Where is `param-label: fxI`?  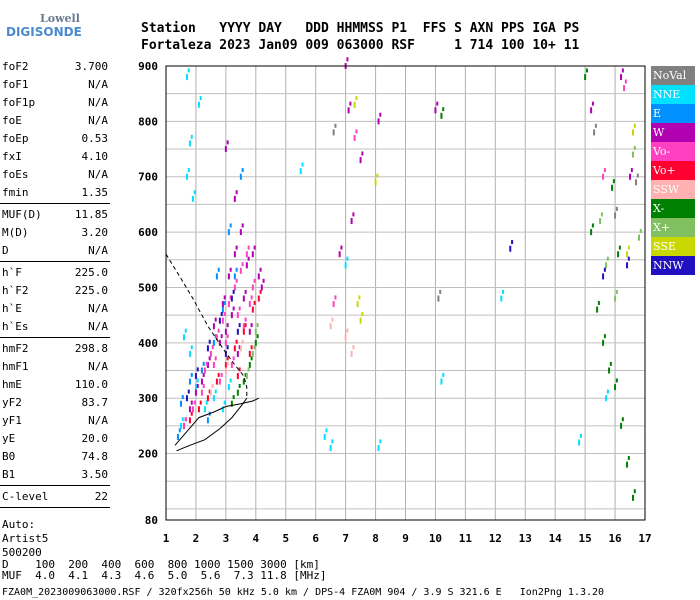 param-label: fxI is located at coordinates (12, 156).